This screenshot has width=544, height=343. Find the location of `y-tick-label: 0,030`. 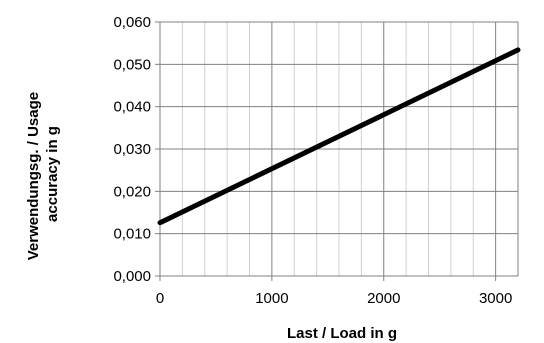

y-tick-label: 0,030 is located at coordinates (132, 149).